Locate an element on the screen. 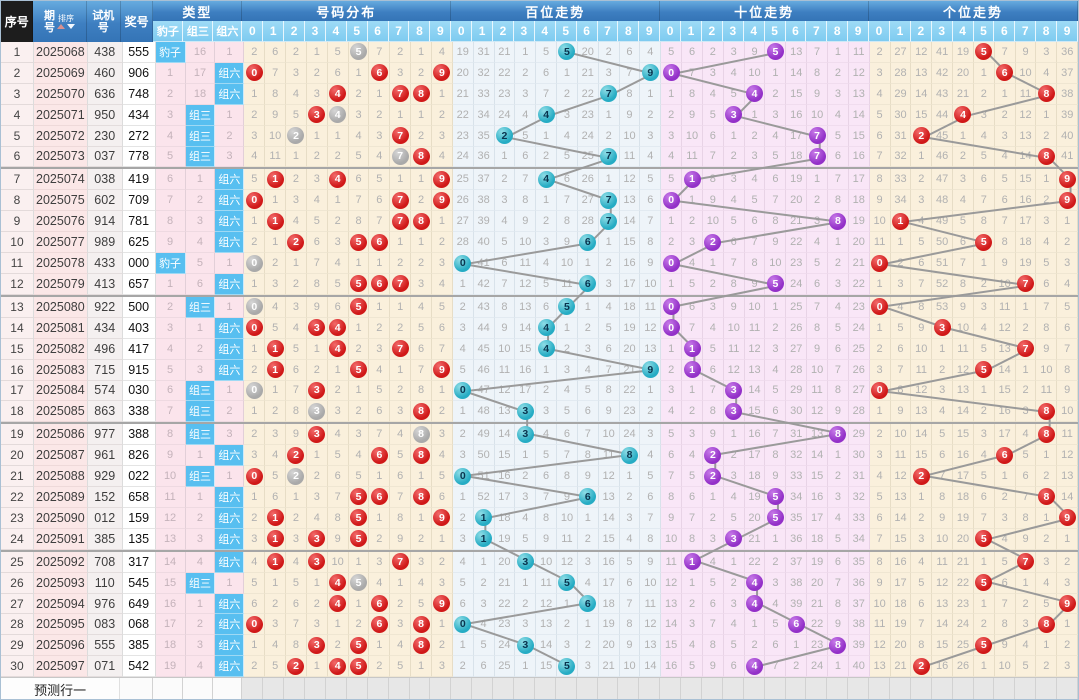  tens-cell: 2 is located at coordinates (734, 456).